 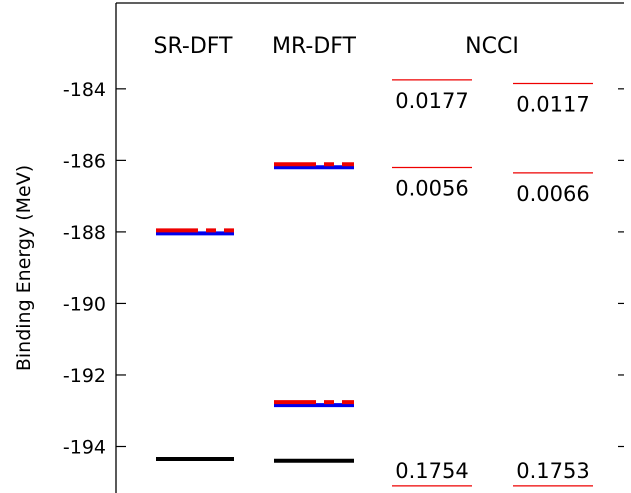 I want to click on ncci-level-value: 0.0117, so click(x=552, y=104).